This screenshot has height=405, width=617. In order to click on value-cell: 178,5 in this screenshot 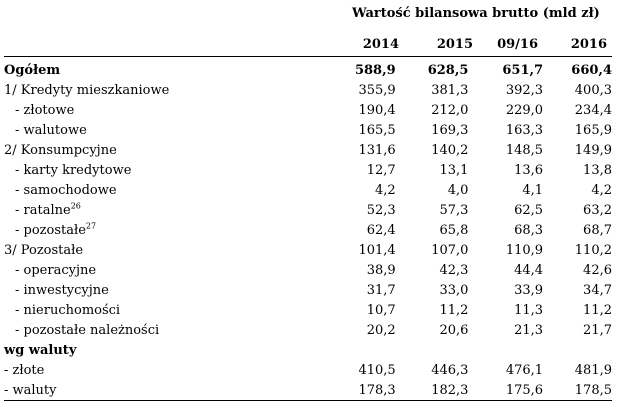, I will do `click(593, 390)`.